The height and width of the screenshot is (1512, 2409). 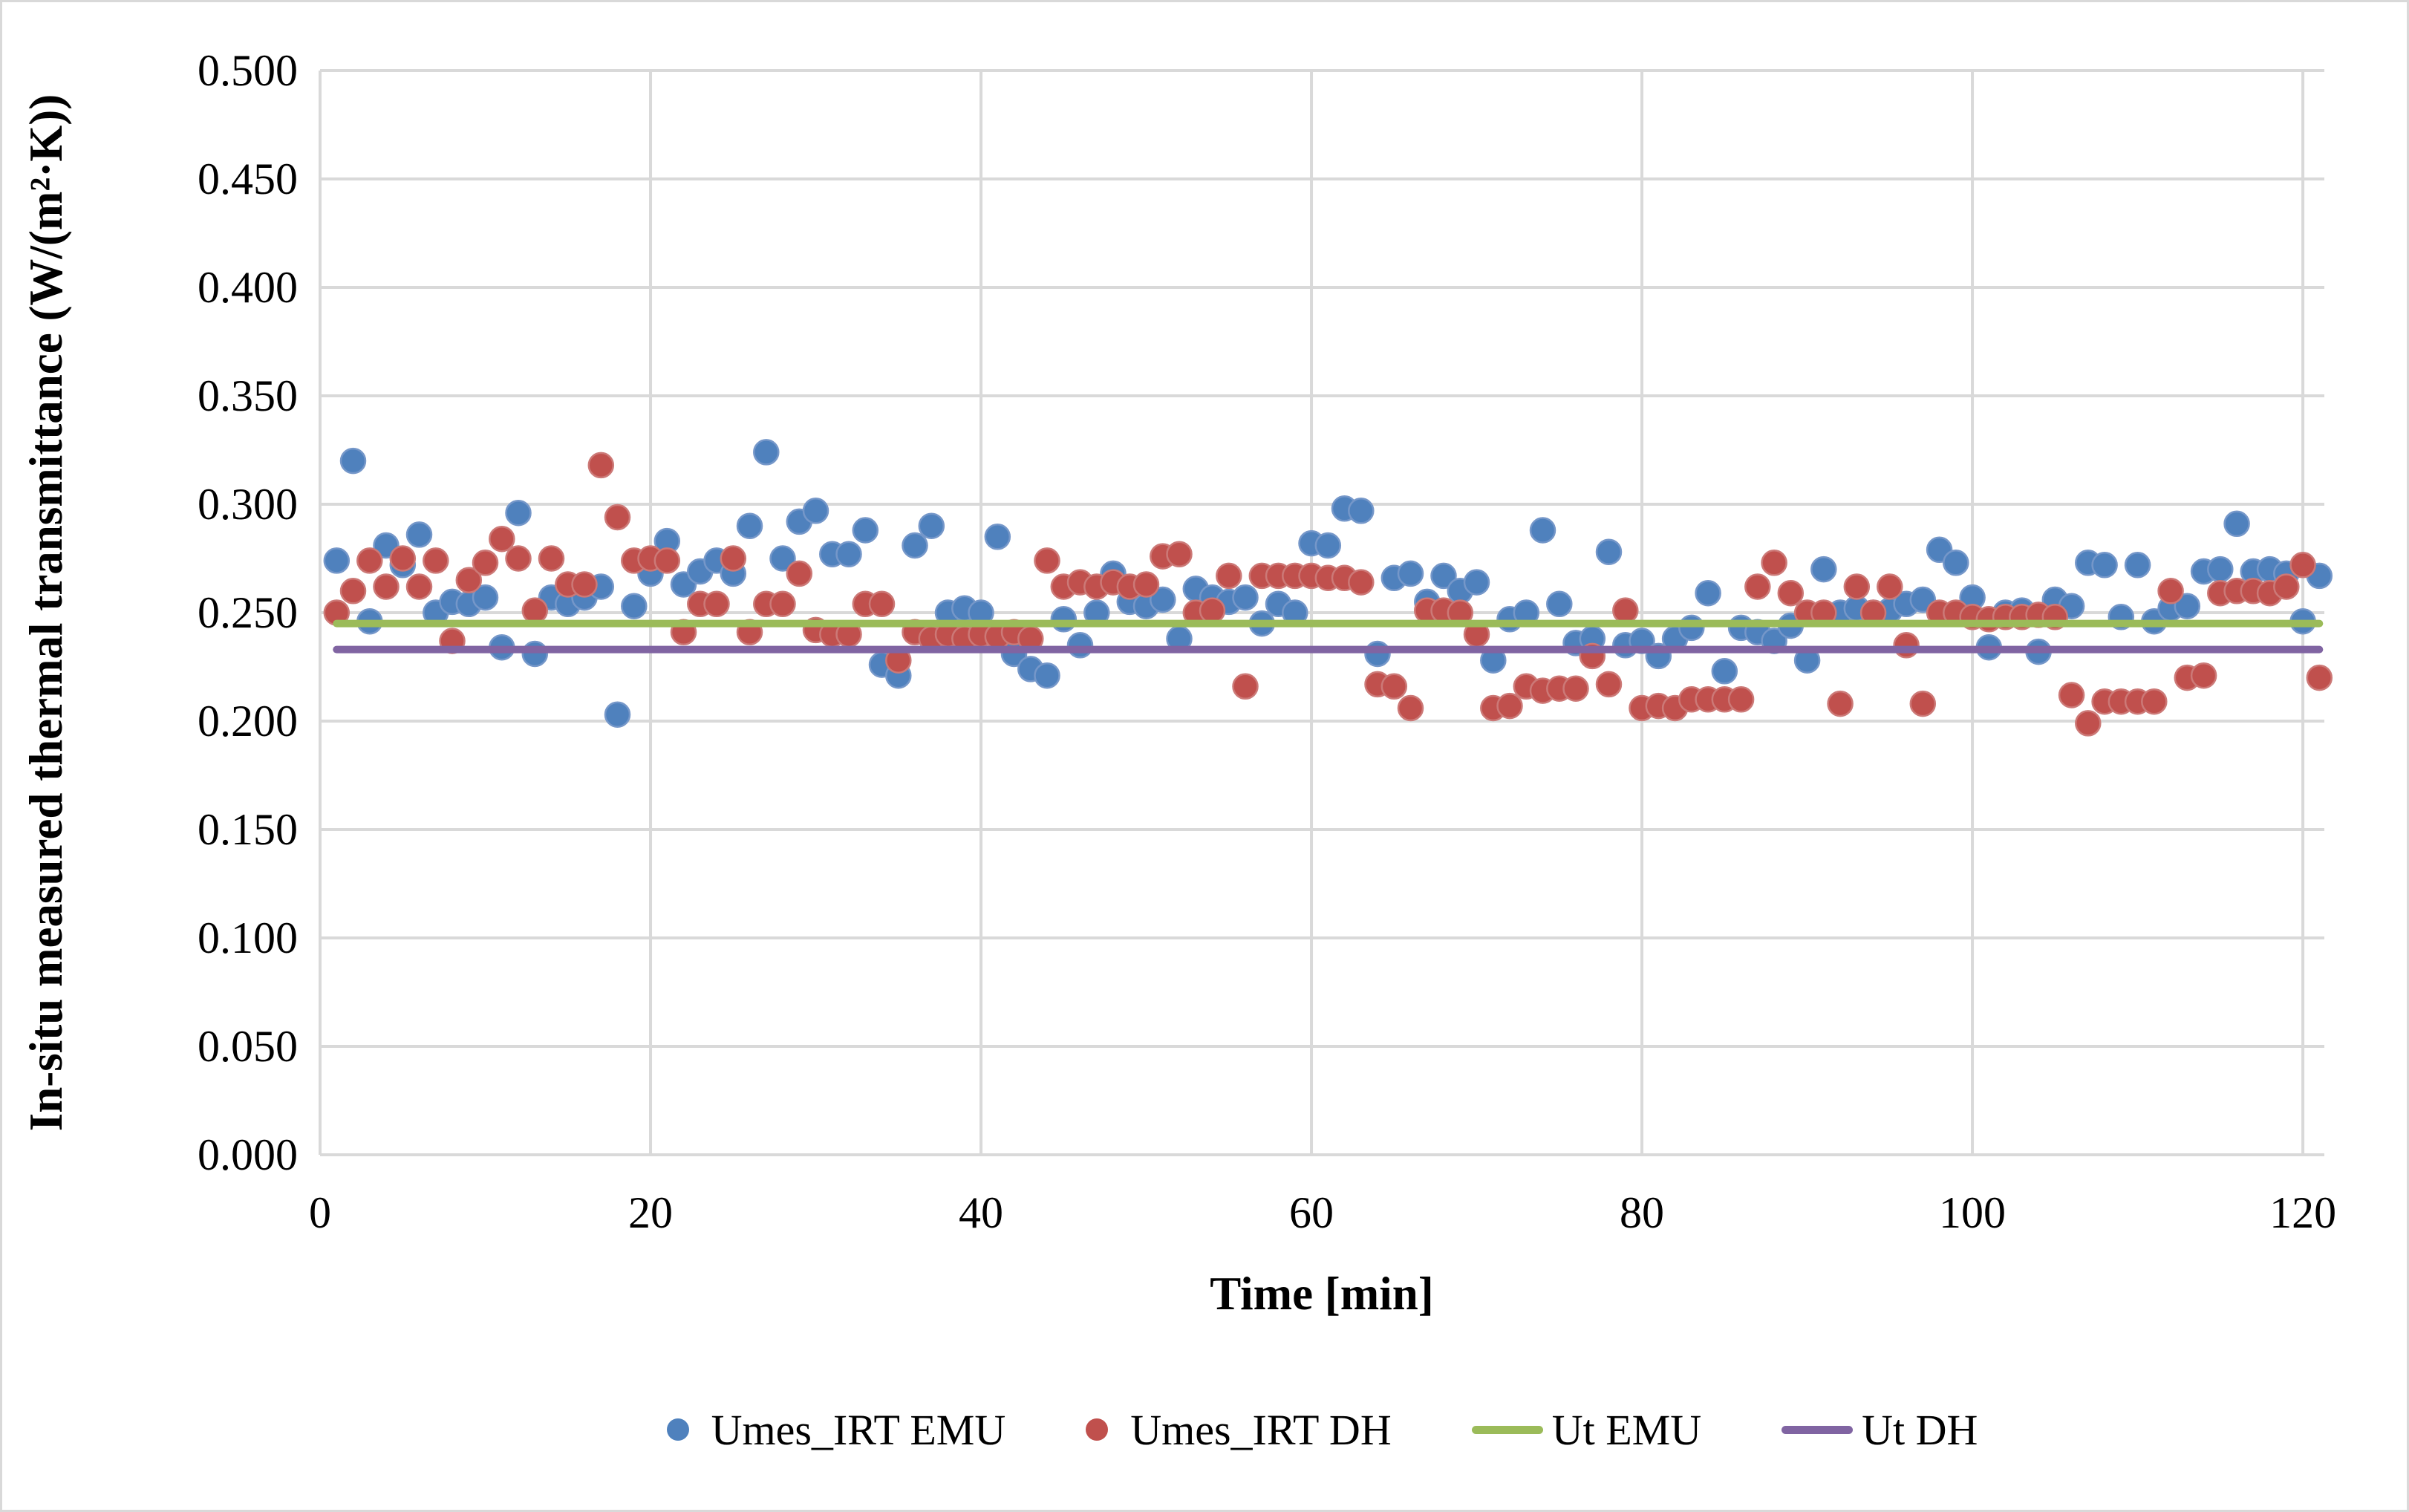 What do you see at coordinates (1920, 1429) in the screenshot?
I see `legend-label: Ut DH` at bounding box center [1920, 1429].